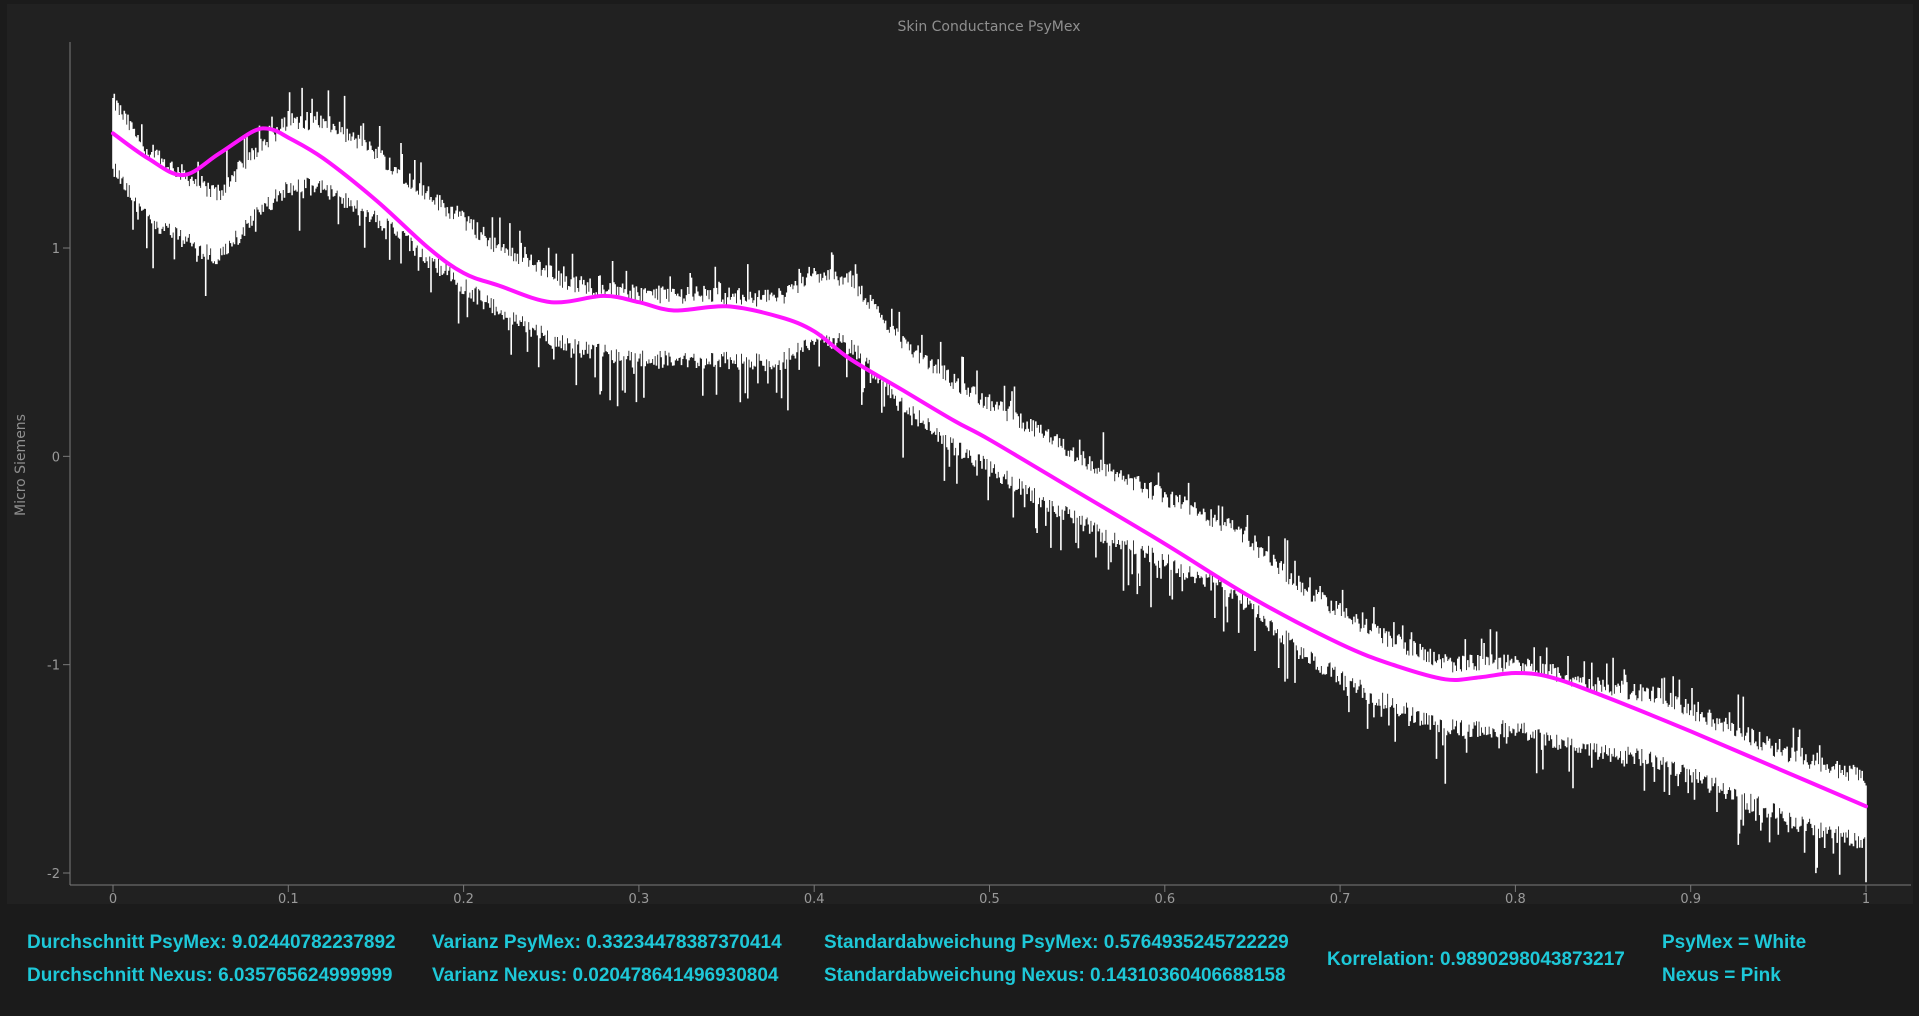 The height and width of the screenshot is (1016, 1919). What do you see at coordinates (53, 874) in the screenshot?
I see `y-tick-label: -2` at bounding box center [53, 874].